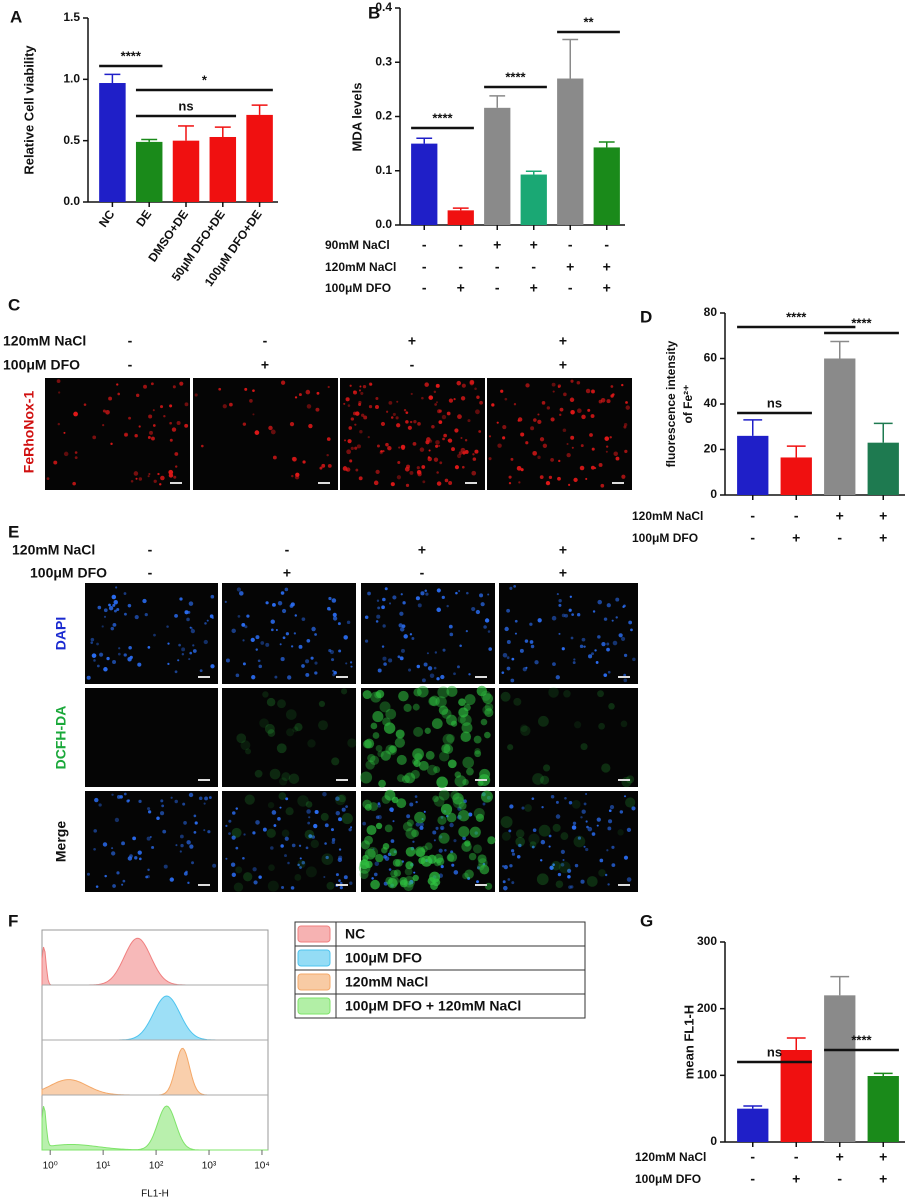 The height and width of the screenshot is (1204, 920). Describe the element at coordinates (143, 219) in the screenshot. I see `x-tick-label: DE` at that location.